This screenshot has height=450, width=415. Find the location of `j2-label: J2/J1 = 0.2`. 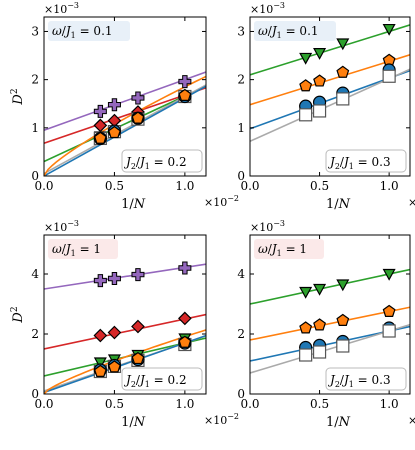

j2-label: J2/J1 = 0.2 is located at coordinates (162, 379).